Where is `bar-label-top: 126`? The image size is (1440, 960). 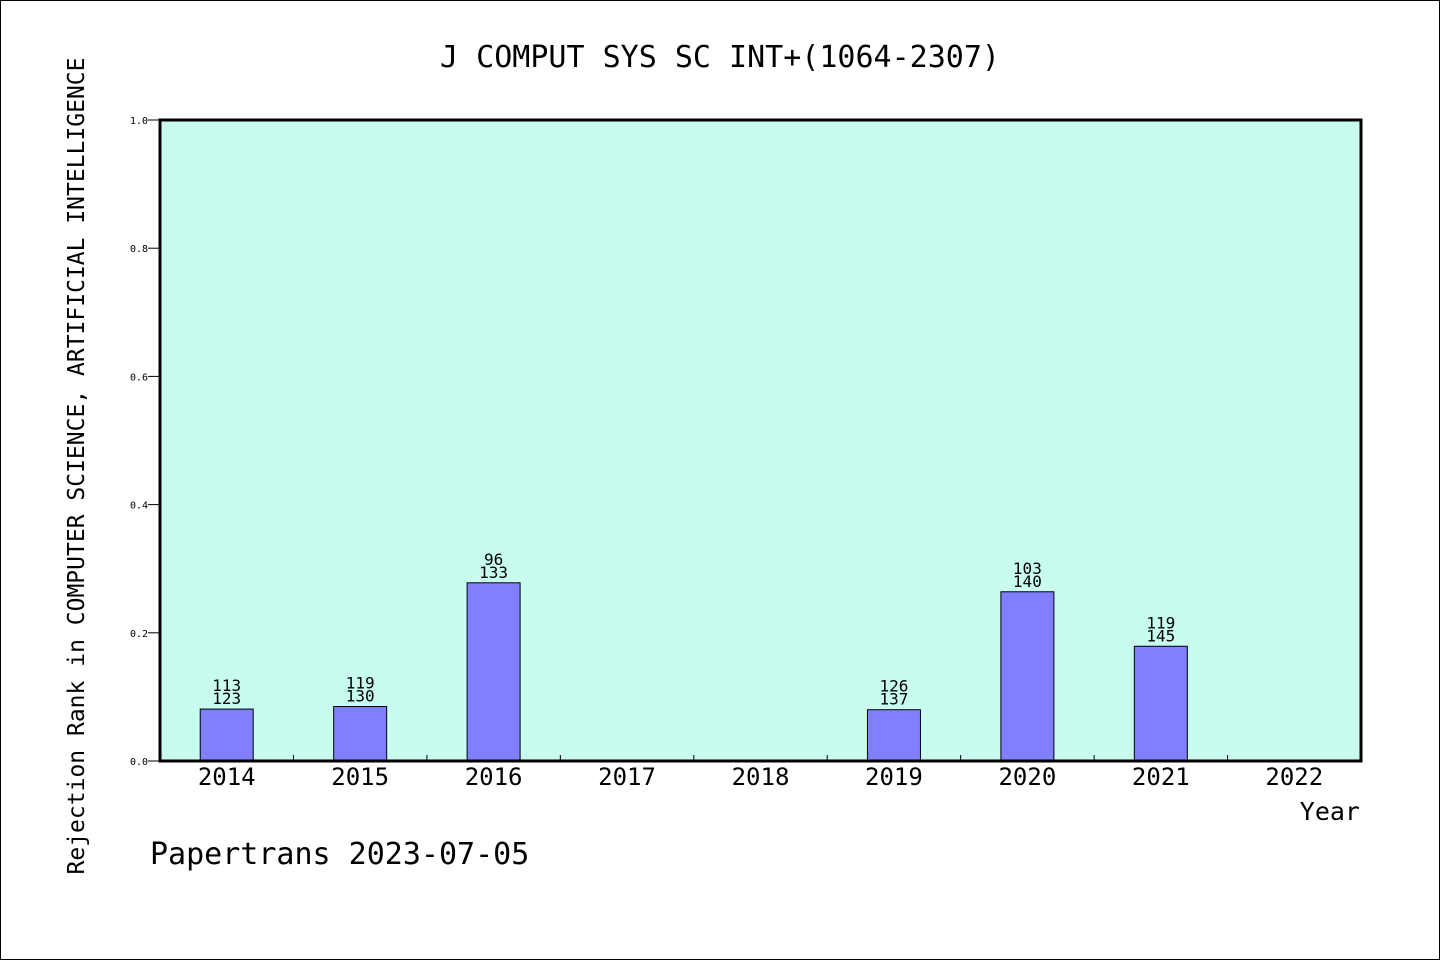 bar-label-top: 126 is located at coordinates (893, 686).